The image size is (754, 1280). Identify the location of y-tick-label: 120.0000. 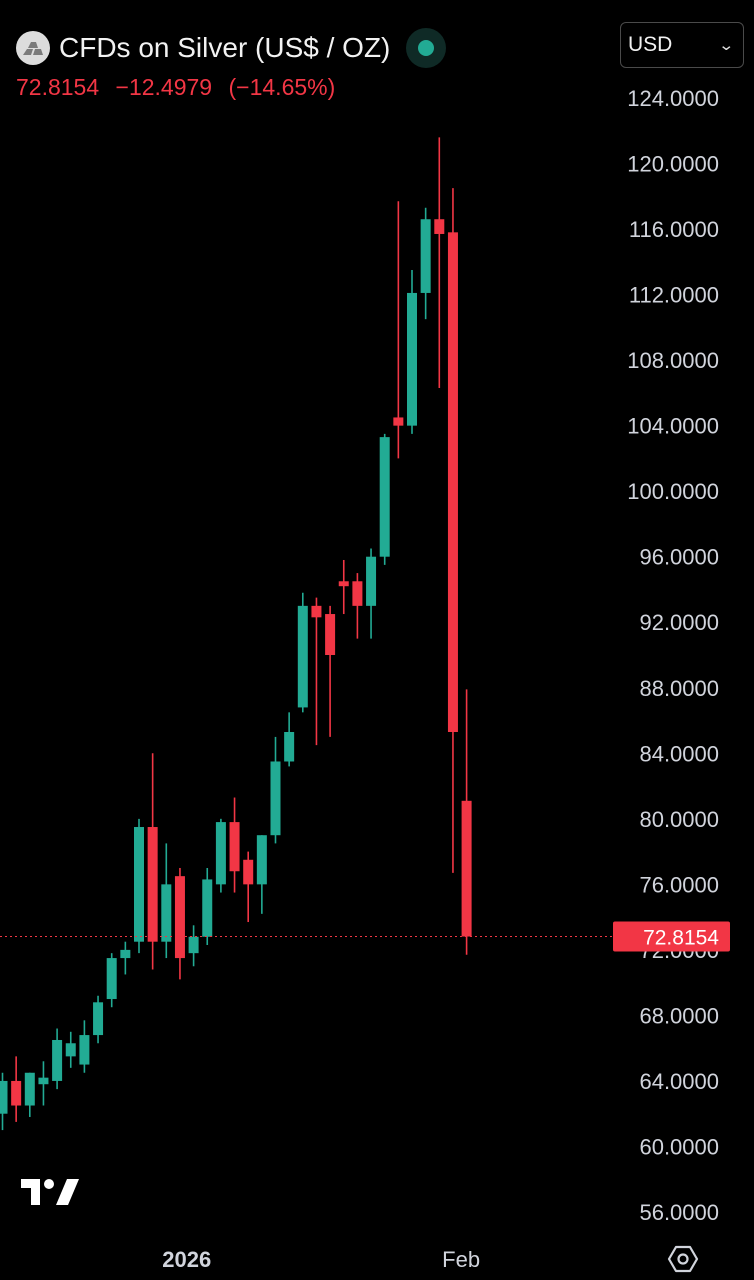
(673, 164).